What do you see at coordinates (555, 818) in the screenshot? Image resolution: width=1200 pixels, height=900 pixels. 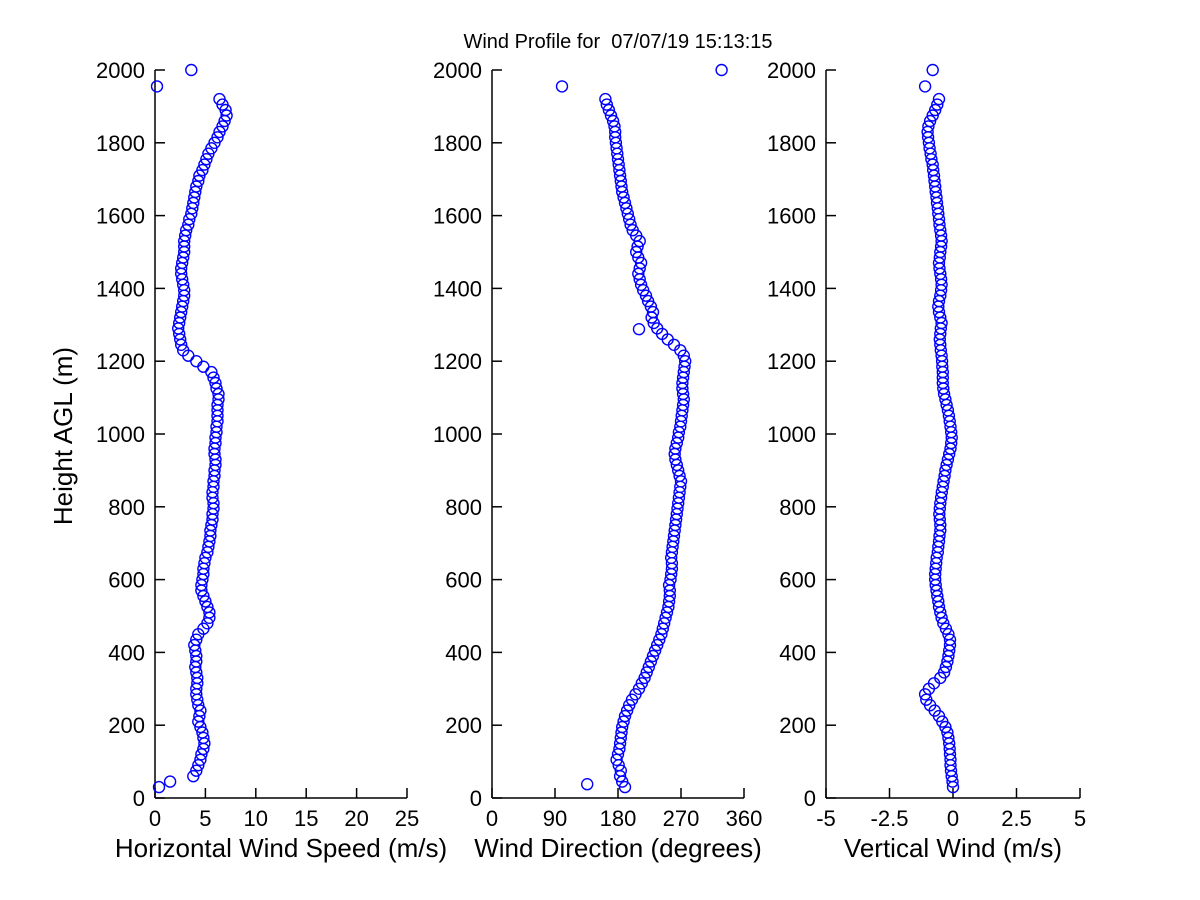 I see `x-tick-label: 90` at bounding box center [555, 818].